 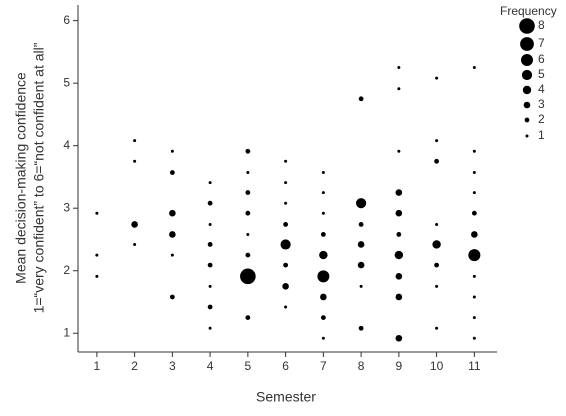 I want to click on x-tick-label: 9, so click(x=399, y=366).